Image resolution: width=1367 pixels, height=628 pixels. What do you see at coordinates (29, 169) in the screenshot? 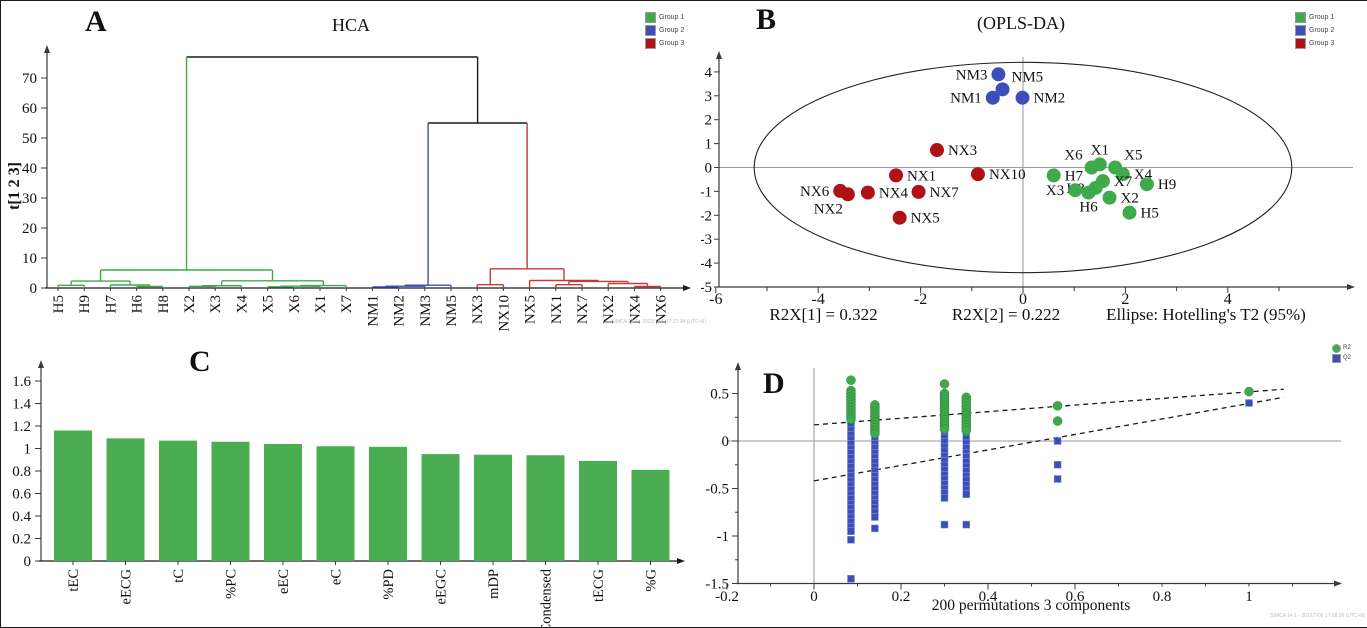
I see `svg-text: 40` at bounding box center [29, 169].